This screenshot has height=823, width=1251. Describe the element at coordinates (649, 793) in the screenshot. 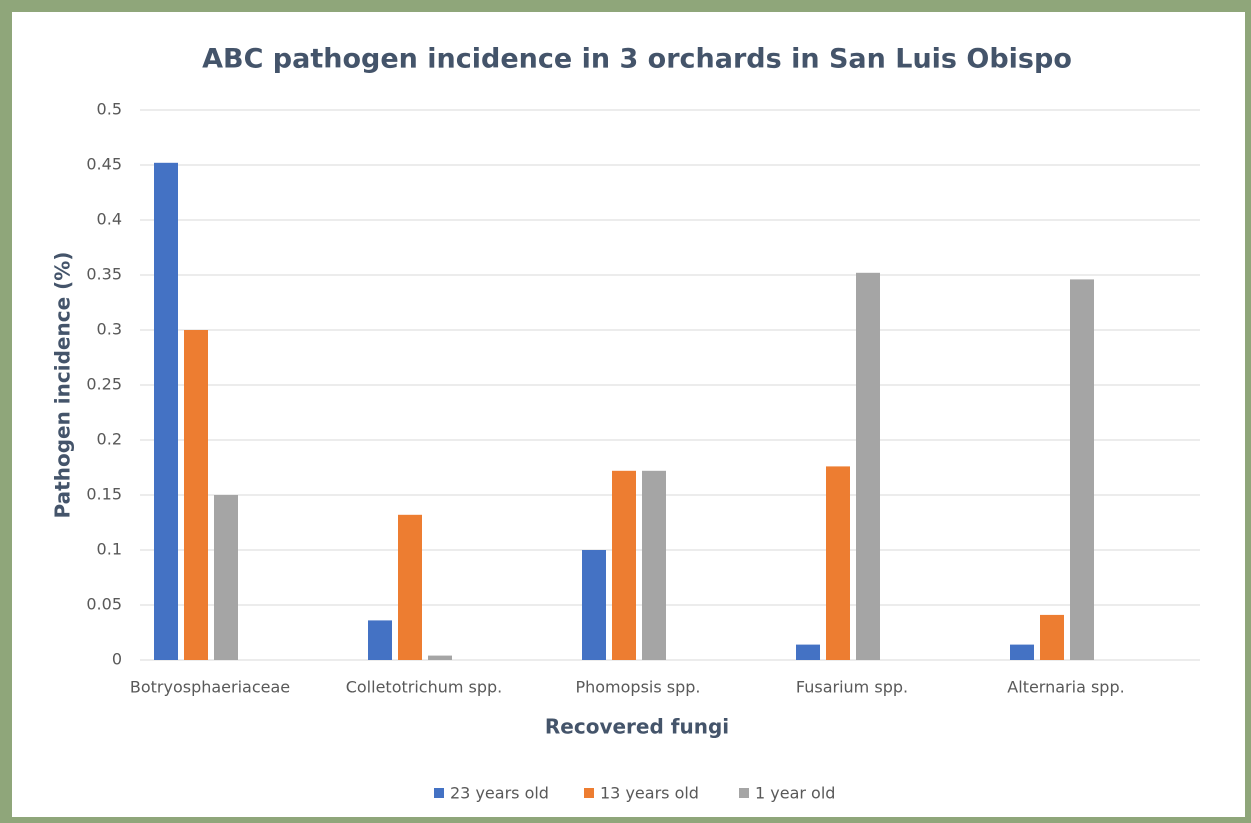

I see `legend-label: 13 years old` at that location.